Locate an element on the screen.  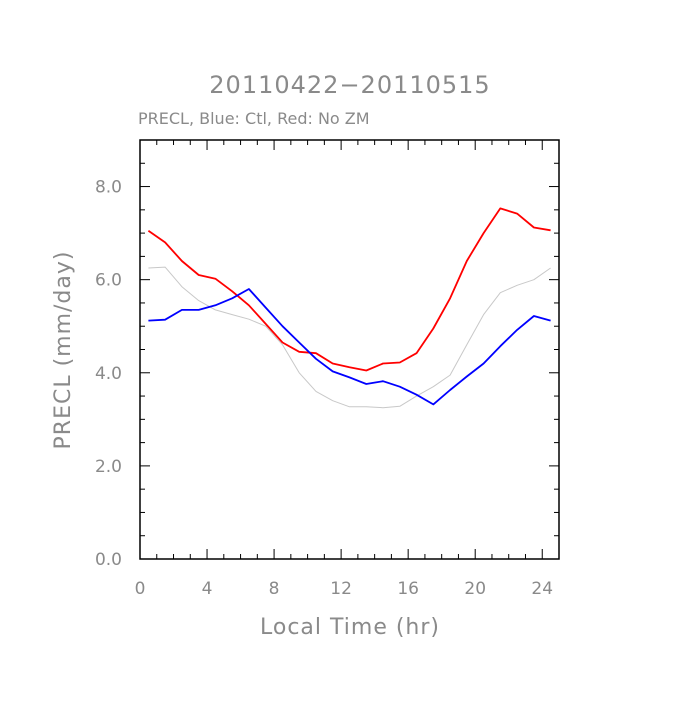
x-axis-label: Local Time (hr) is located at coordinates (350, 627).